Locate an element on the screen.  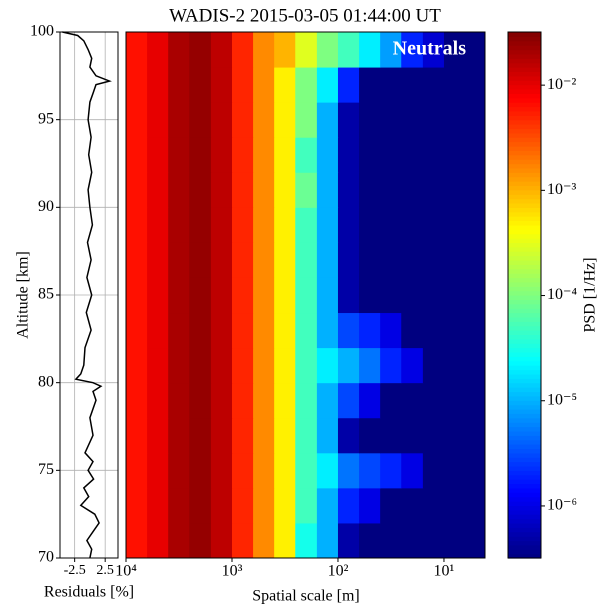
x-tick-label: -2.5 is located at coordinates (75, 570).